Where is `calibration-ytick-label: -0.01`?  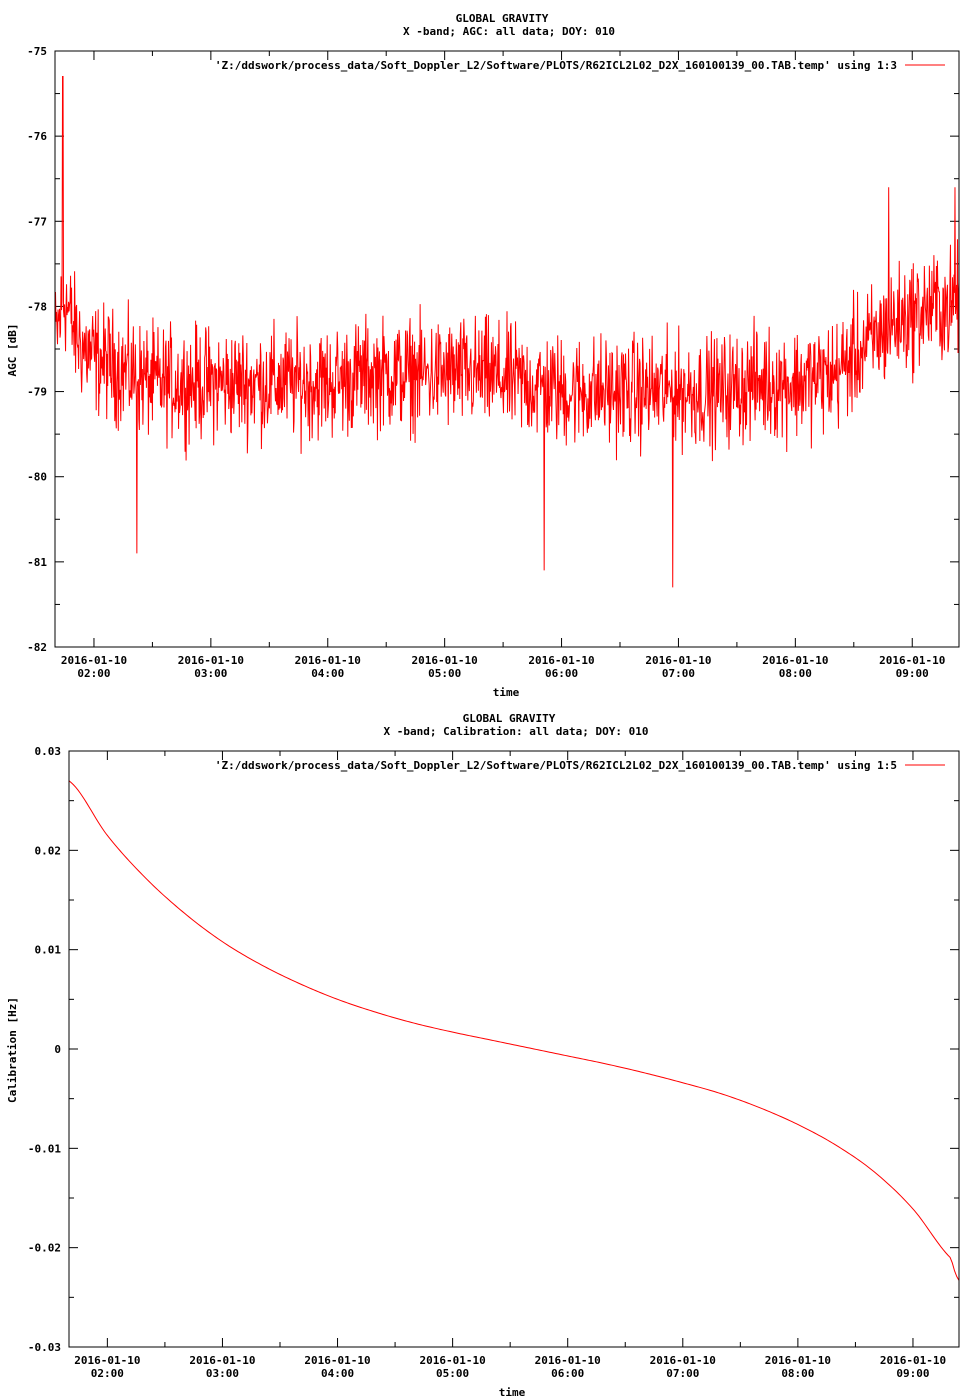
calibration-ytick-label: -0.01 is located at coordinates (44, 1148).